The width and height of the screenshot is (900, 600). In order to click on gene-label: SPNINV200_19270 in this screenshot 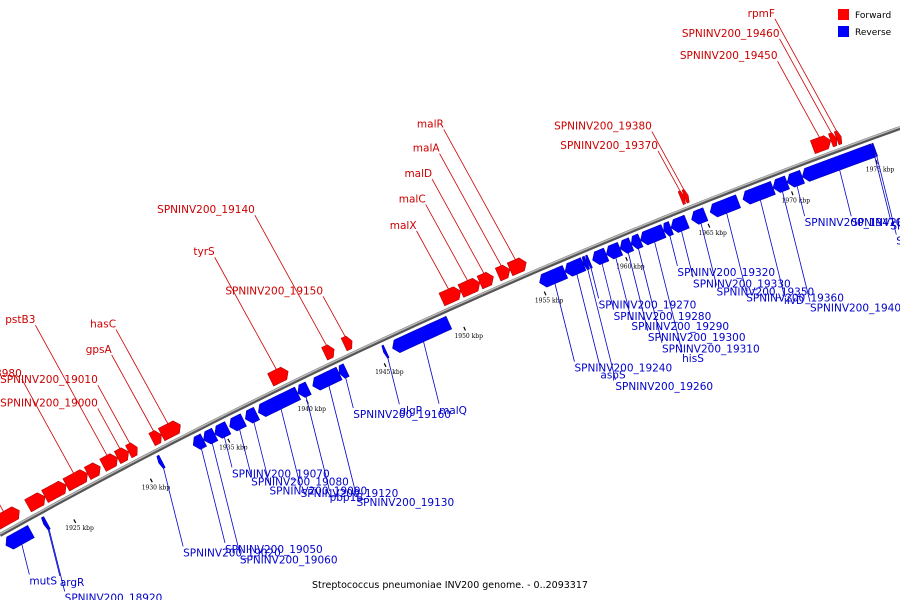, I will do `click(648, 305)`.